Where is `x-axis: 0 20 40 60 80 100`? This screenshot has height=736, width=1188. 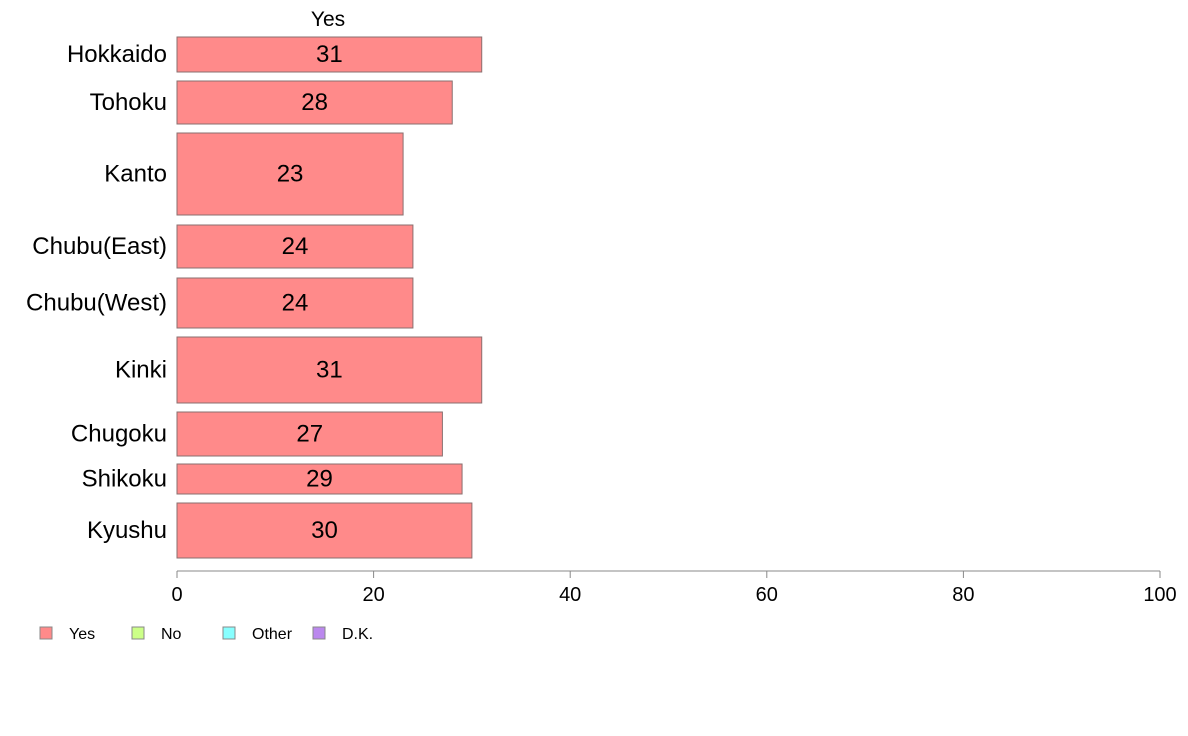
x-axis: 0 20 40 60 80 100 is located at coordinates (674, 588).